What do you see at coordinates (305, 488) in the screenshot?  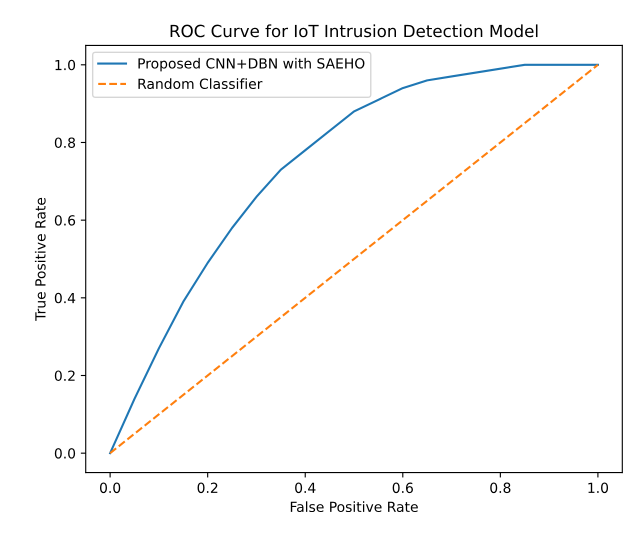 I see `x-tick-label: 0.4` at bounding box center [305, 488].